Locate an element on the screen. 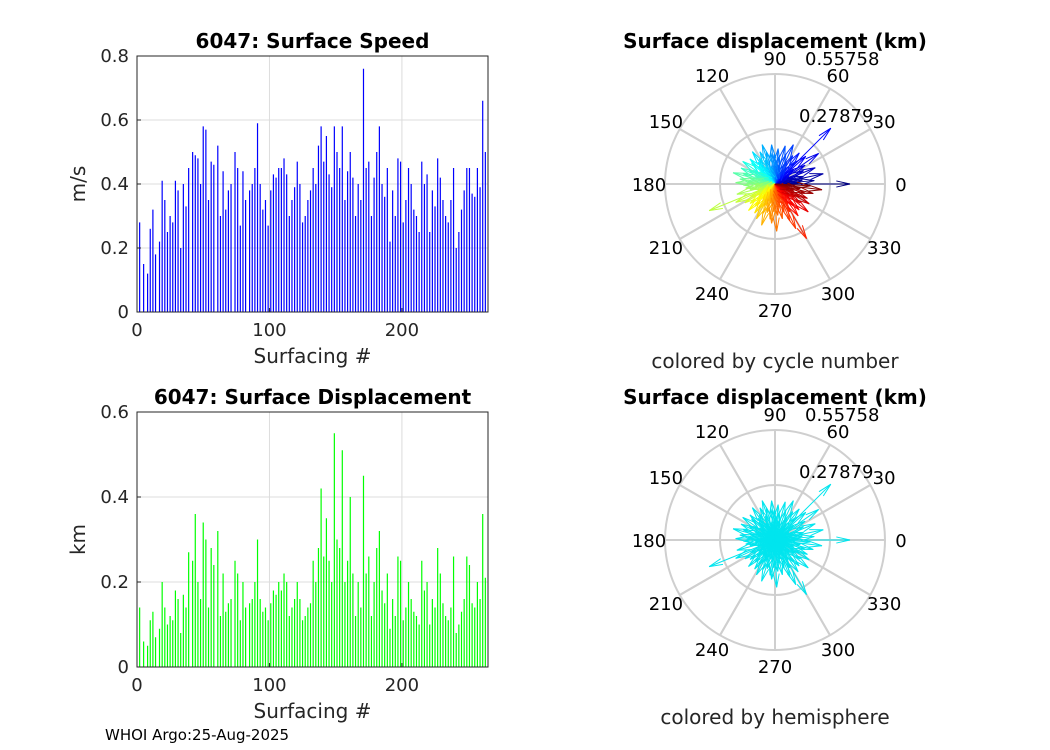 The height and width of the screenshot is (750, 1050). polar-subtitle: colored by hemisphere is located at coordinates (774, 717).